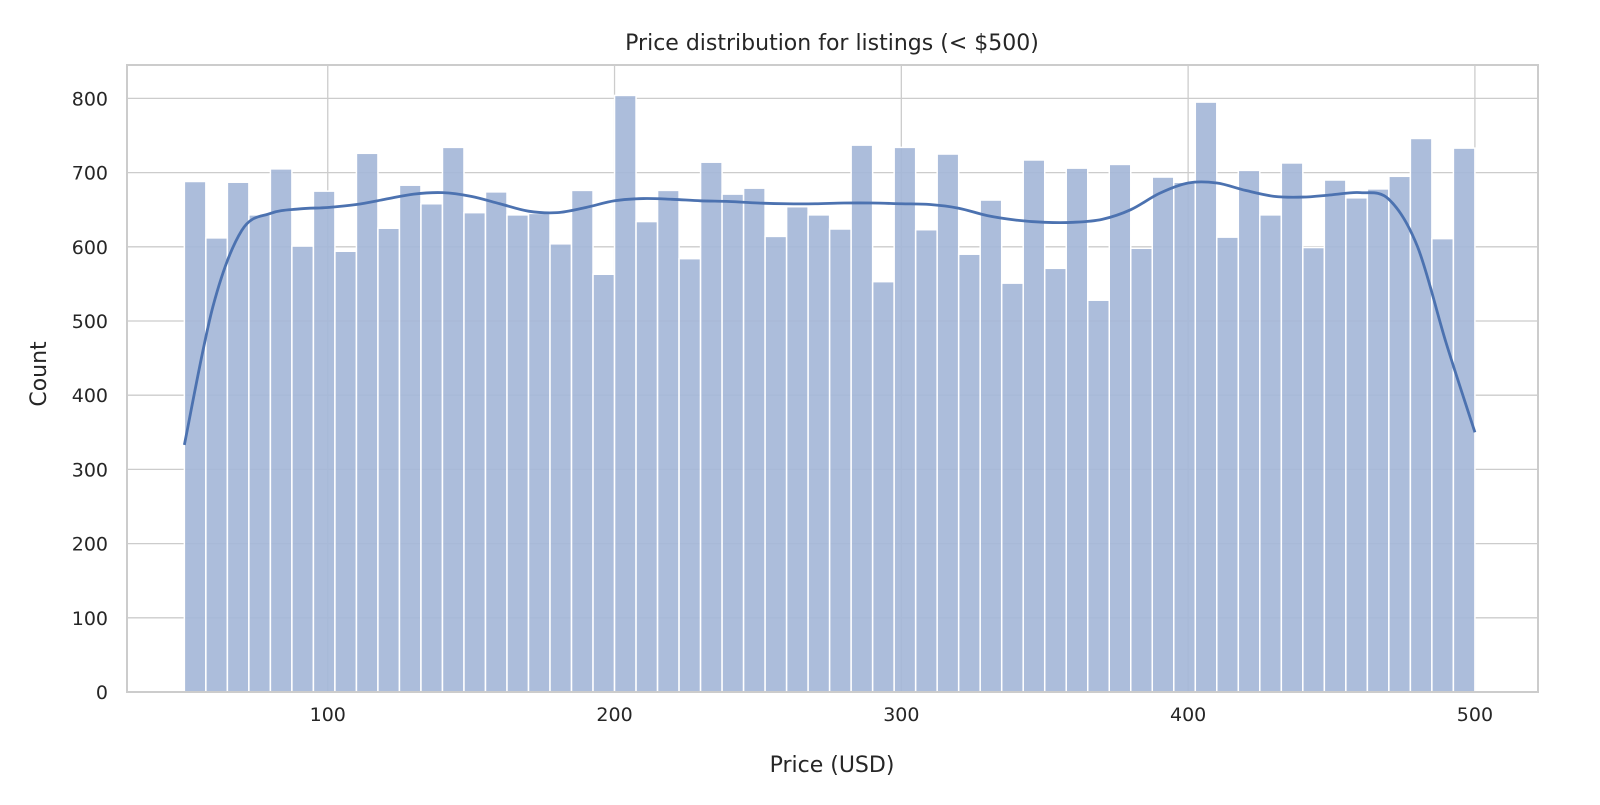 This screenshot has height=805, width=1600. I want to click on y-tick-label: 300, so click(90, 470).